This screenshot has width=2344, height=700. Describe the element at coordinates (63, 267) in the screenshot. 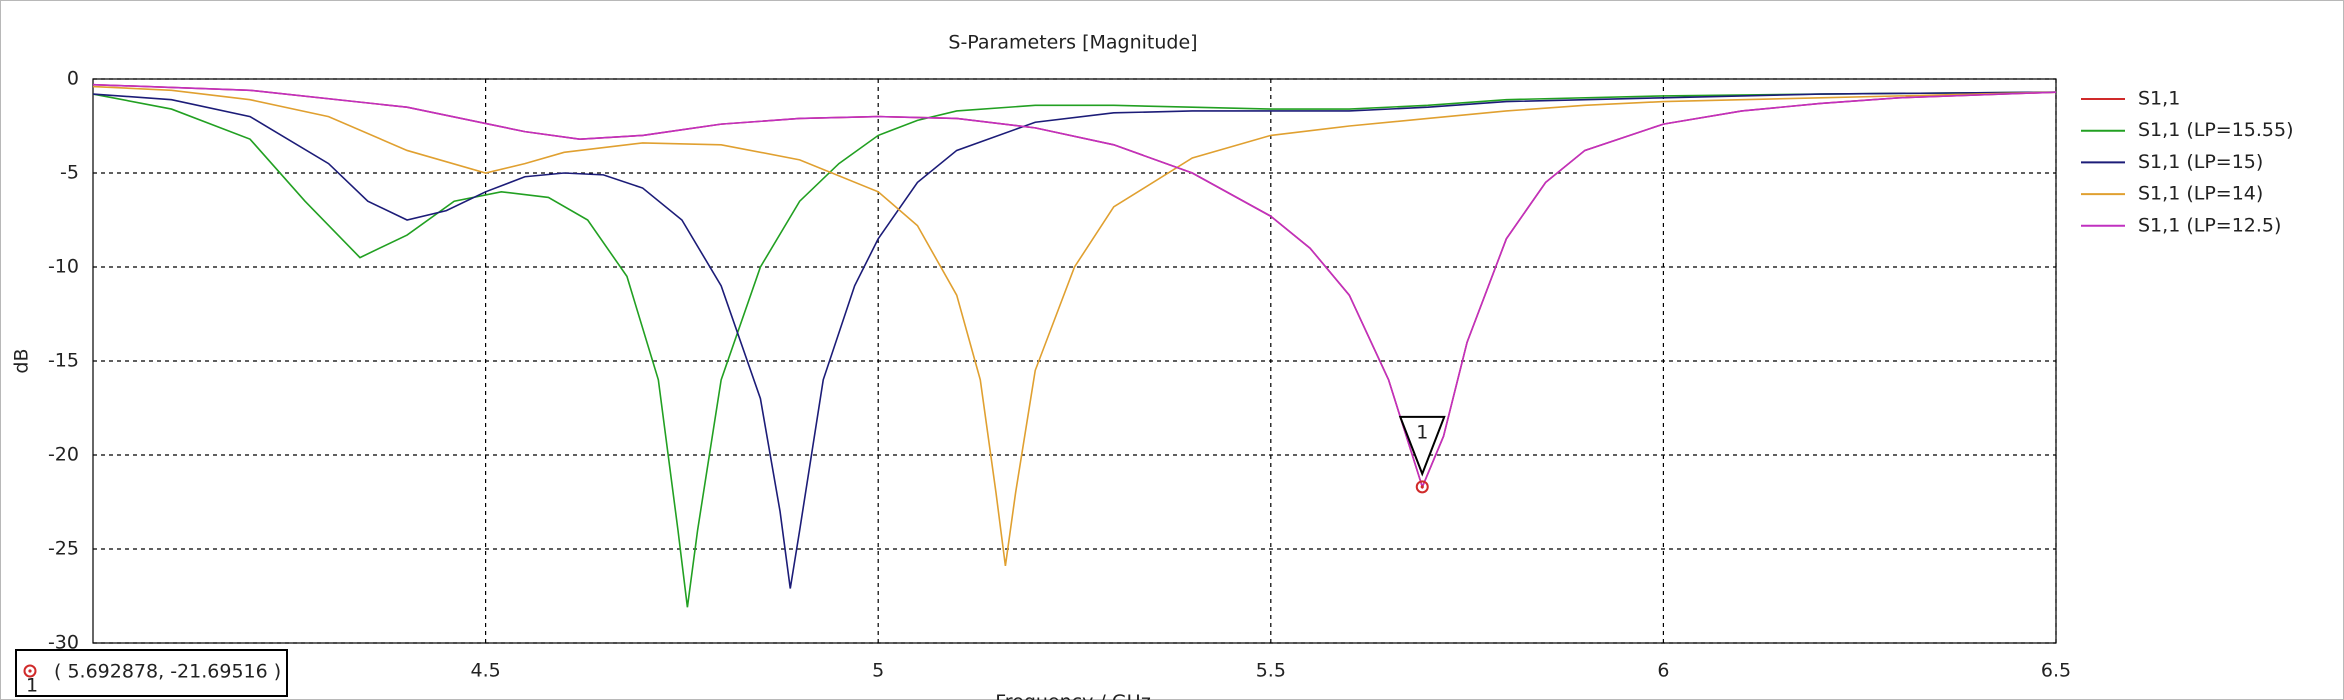

I see `y-tick-label: -10` at that location.